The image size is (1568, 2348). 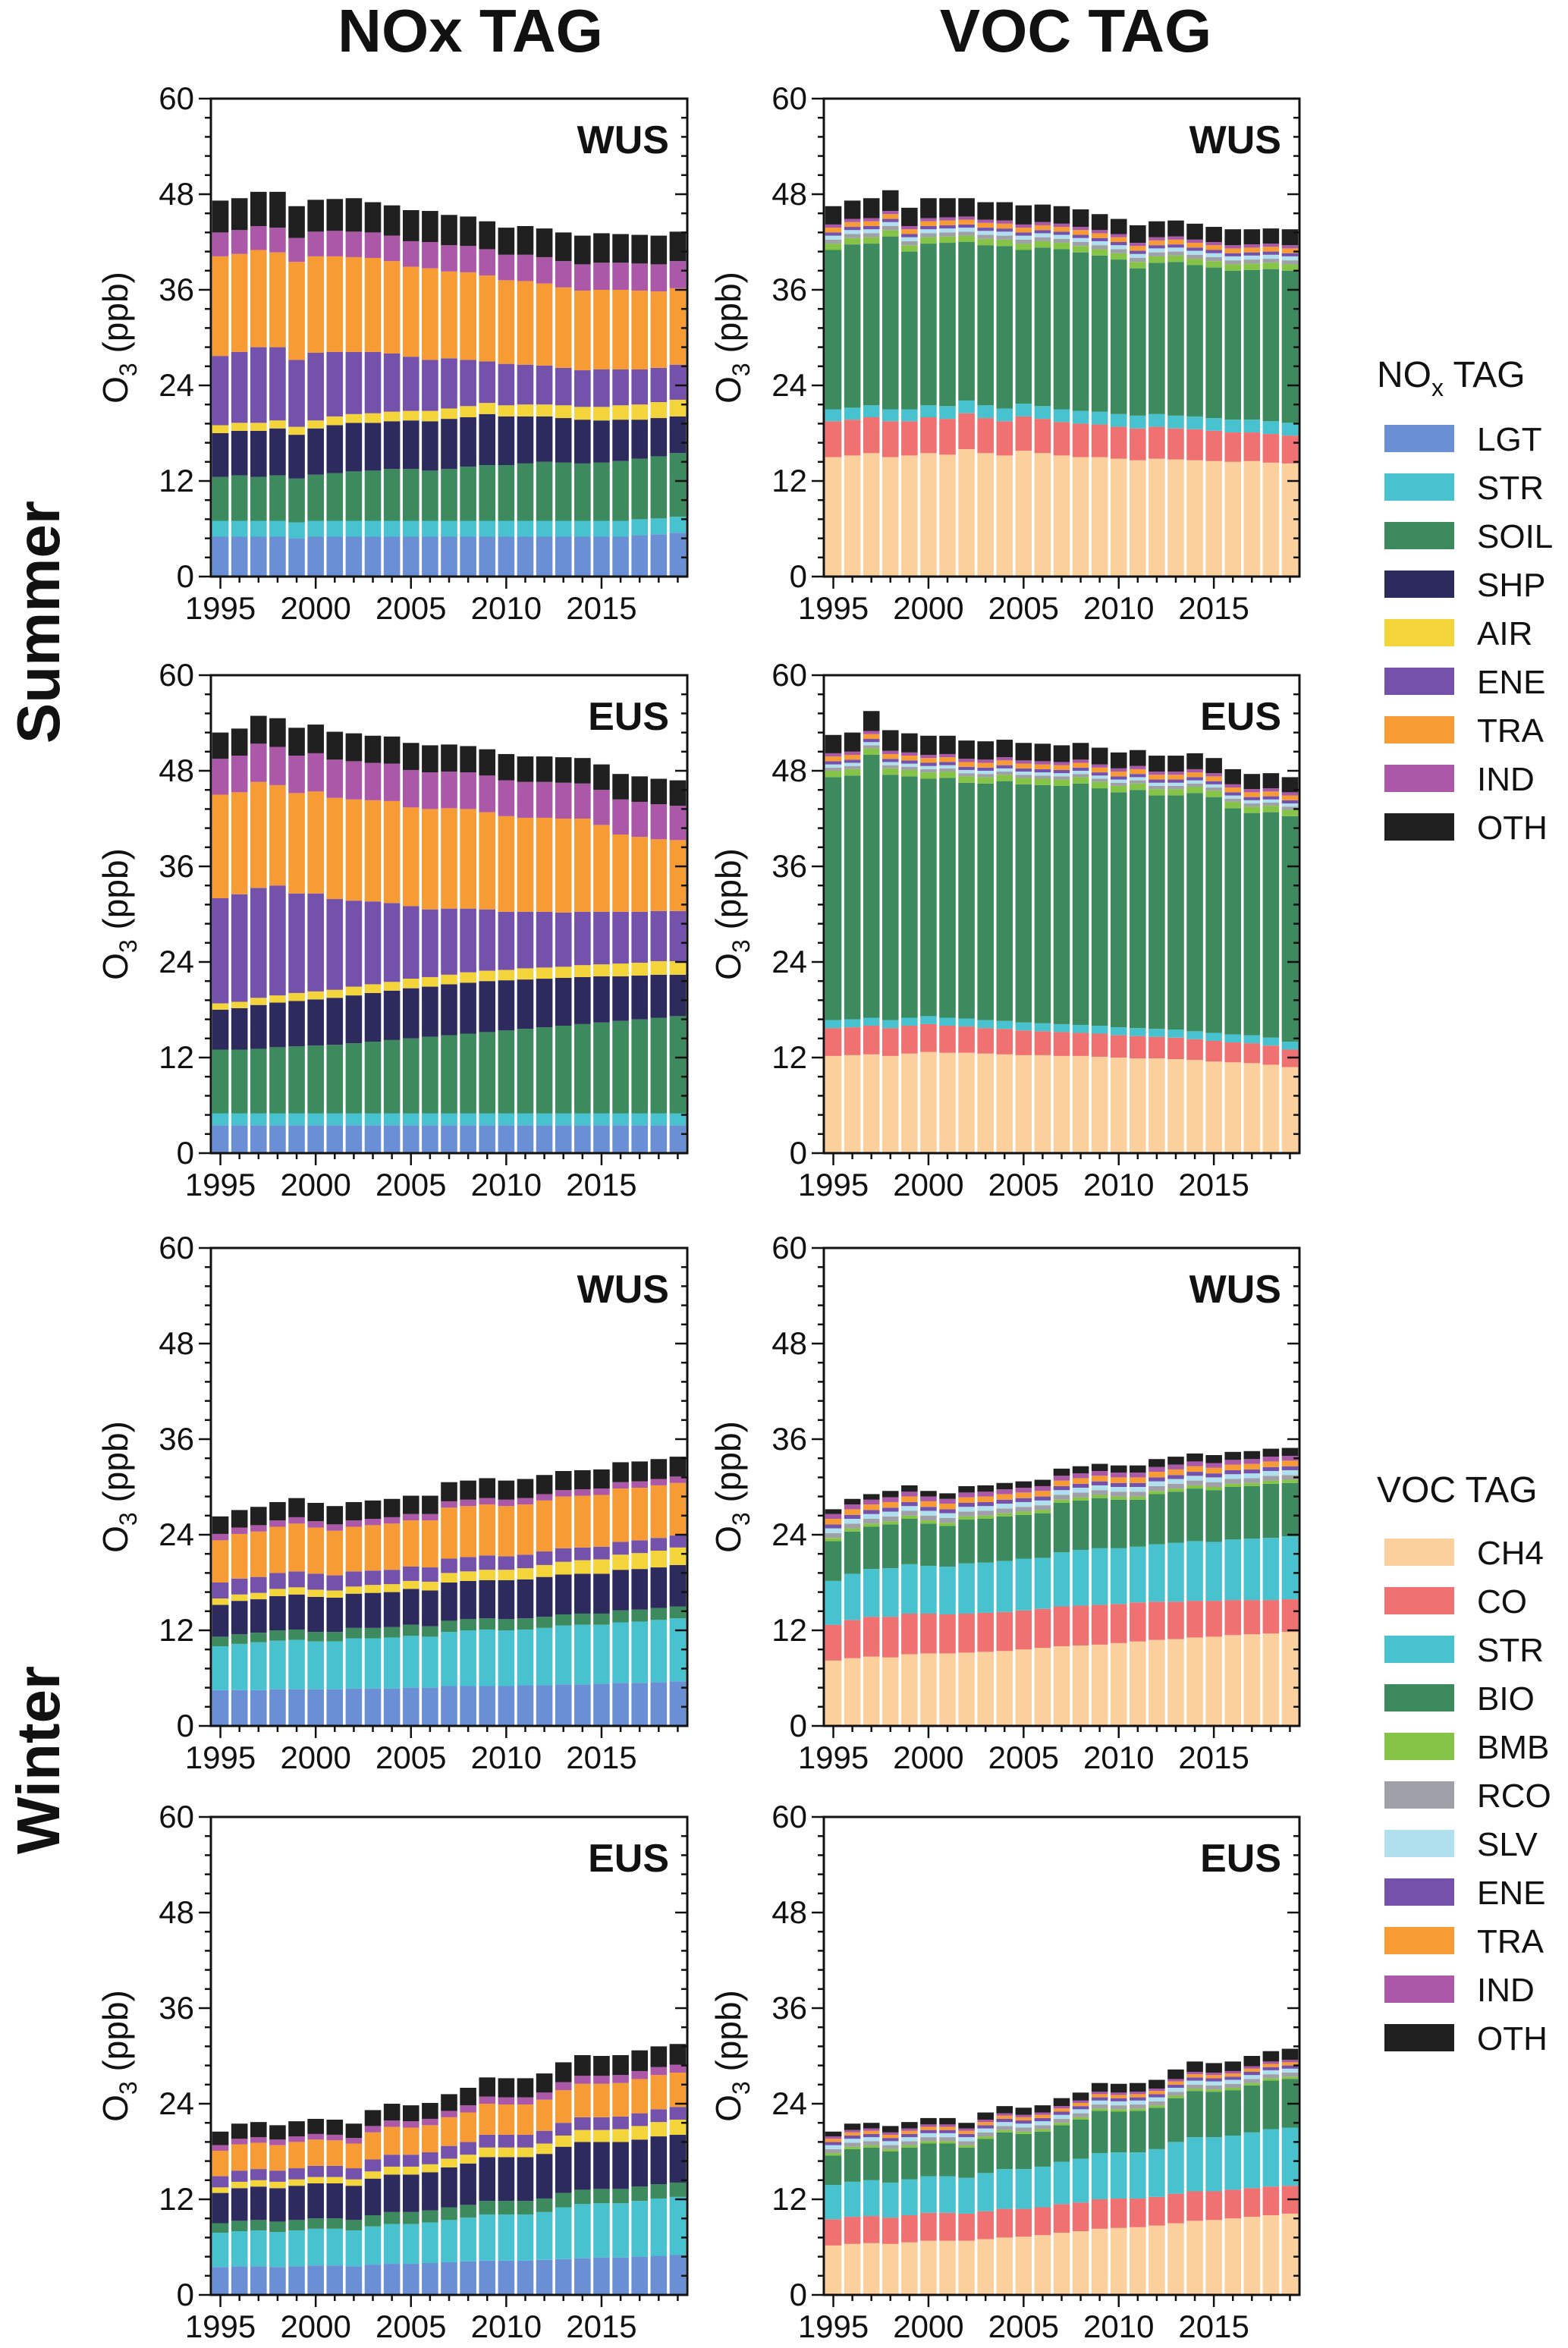 What do you see at coordinates (853, 2147) in the screenshot?
I see `bar-segment-bmb-1996` at bounding box center [853, 2147].